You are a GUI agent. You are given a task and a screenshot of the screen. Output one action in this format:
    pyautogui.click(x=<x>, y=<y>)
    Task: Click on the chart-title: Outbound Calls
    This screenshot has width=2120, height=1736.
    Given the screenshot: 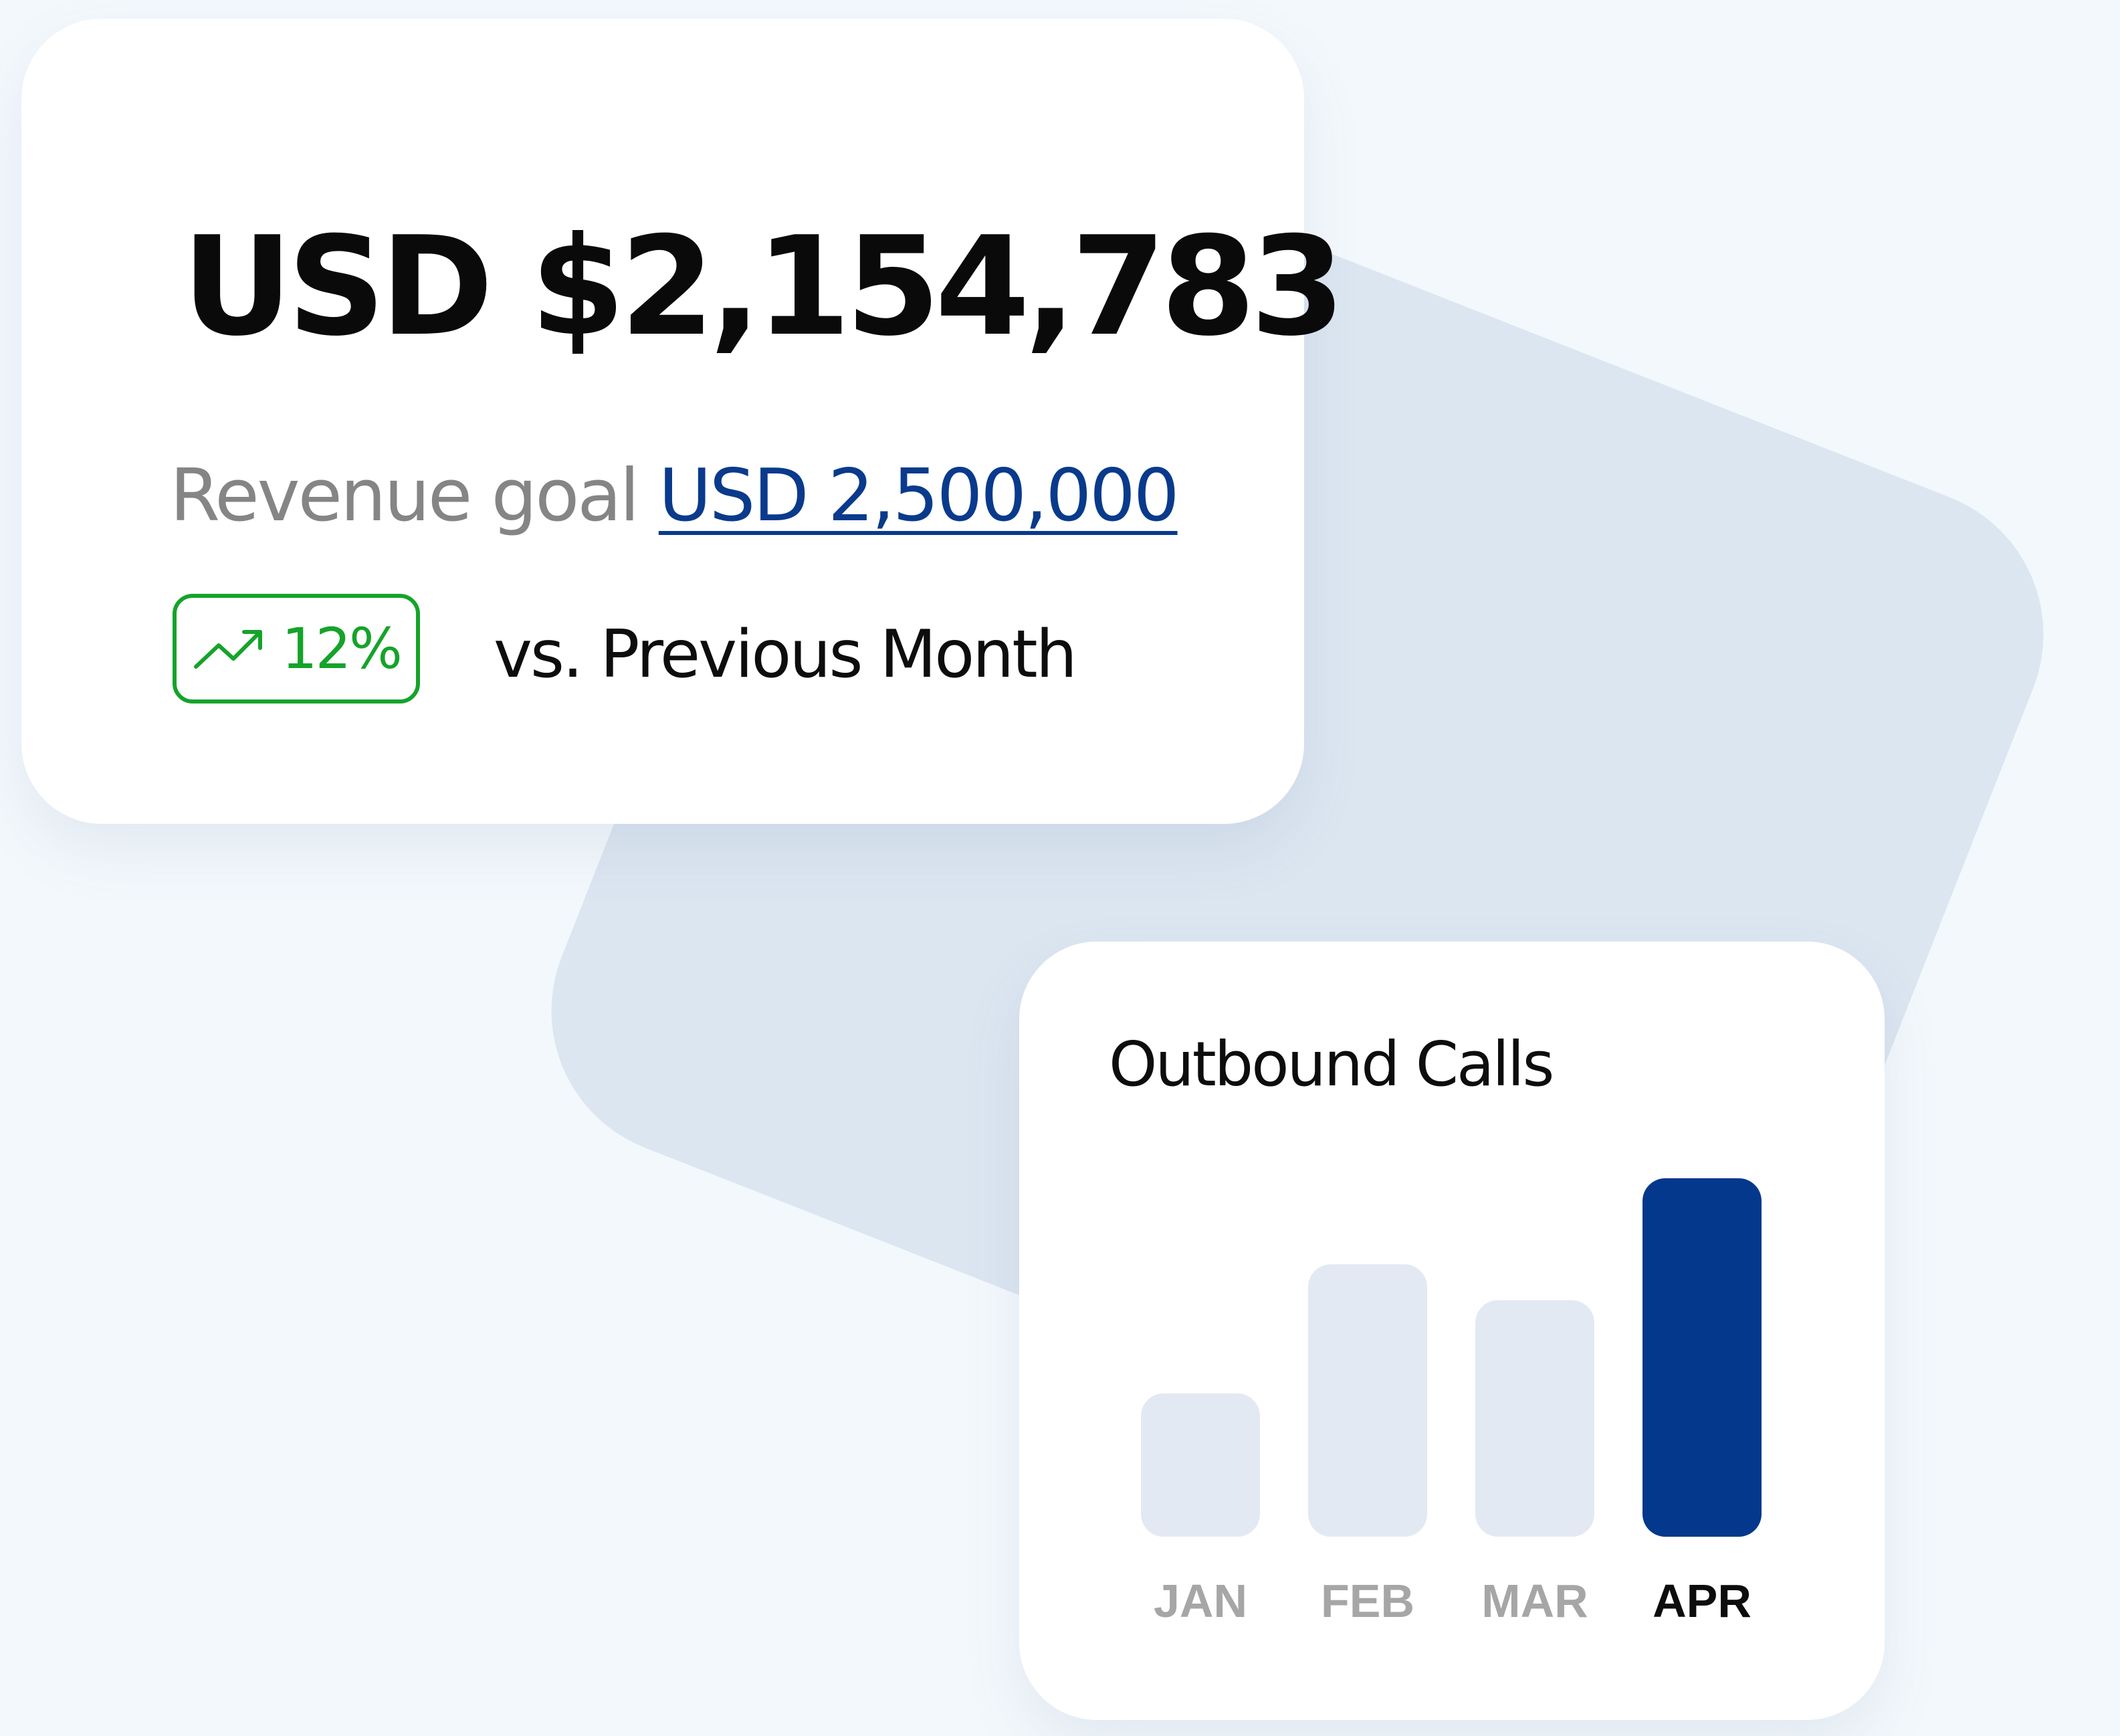 What is the action you would take?
    pyautogui.click(x=1331, y=1064)
    